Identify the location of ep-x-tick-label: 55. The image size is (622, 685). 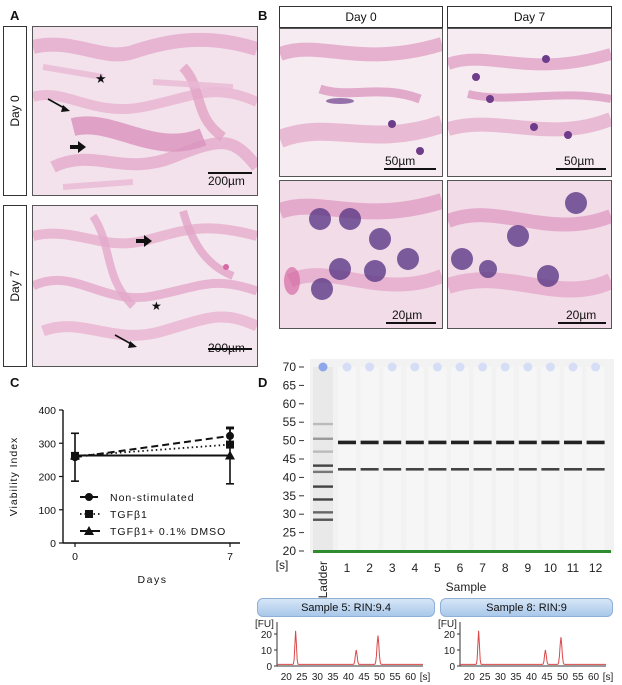
(578, 677).